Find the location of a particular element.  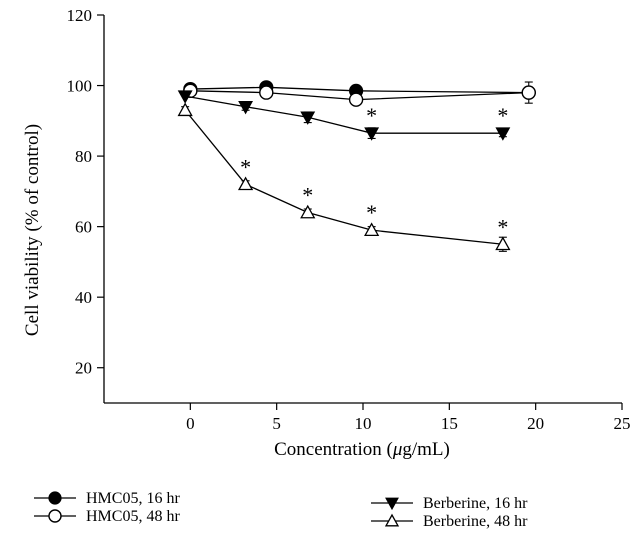

y-tick-label: 20 is located at coordinates (83, 368).